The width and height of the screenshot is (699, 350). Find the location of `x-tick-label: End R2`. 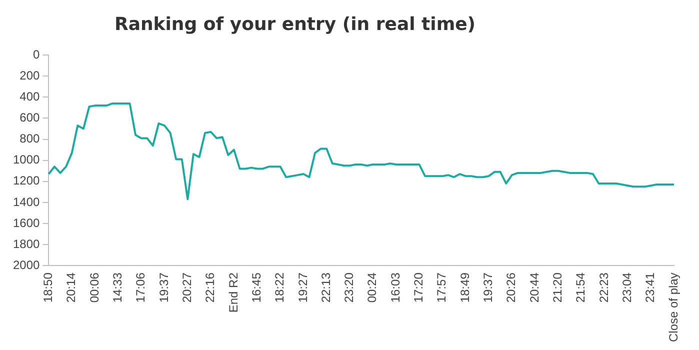

x-tick-label: End R2 is located at coordinates (233, 292).